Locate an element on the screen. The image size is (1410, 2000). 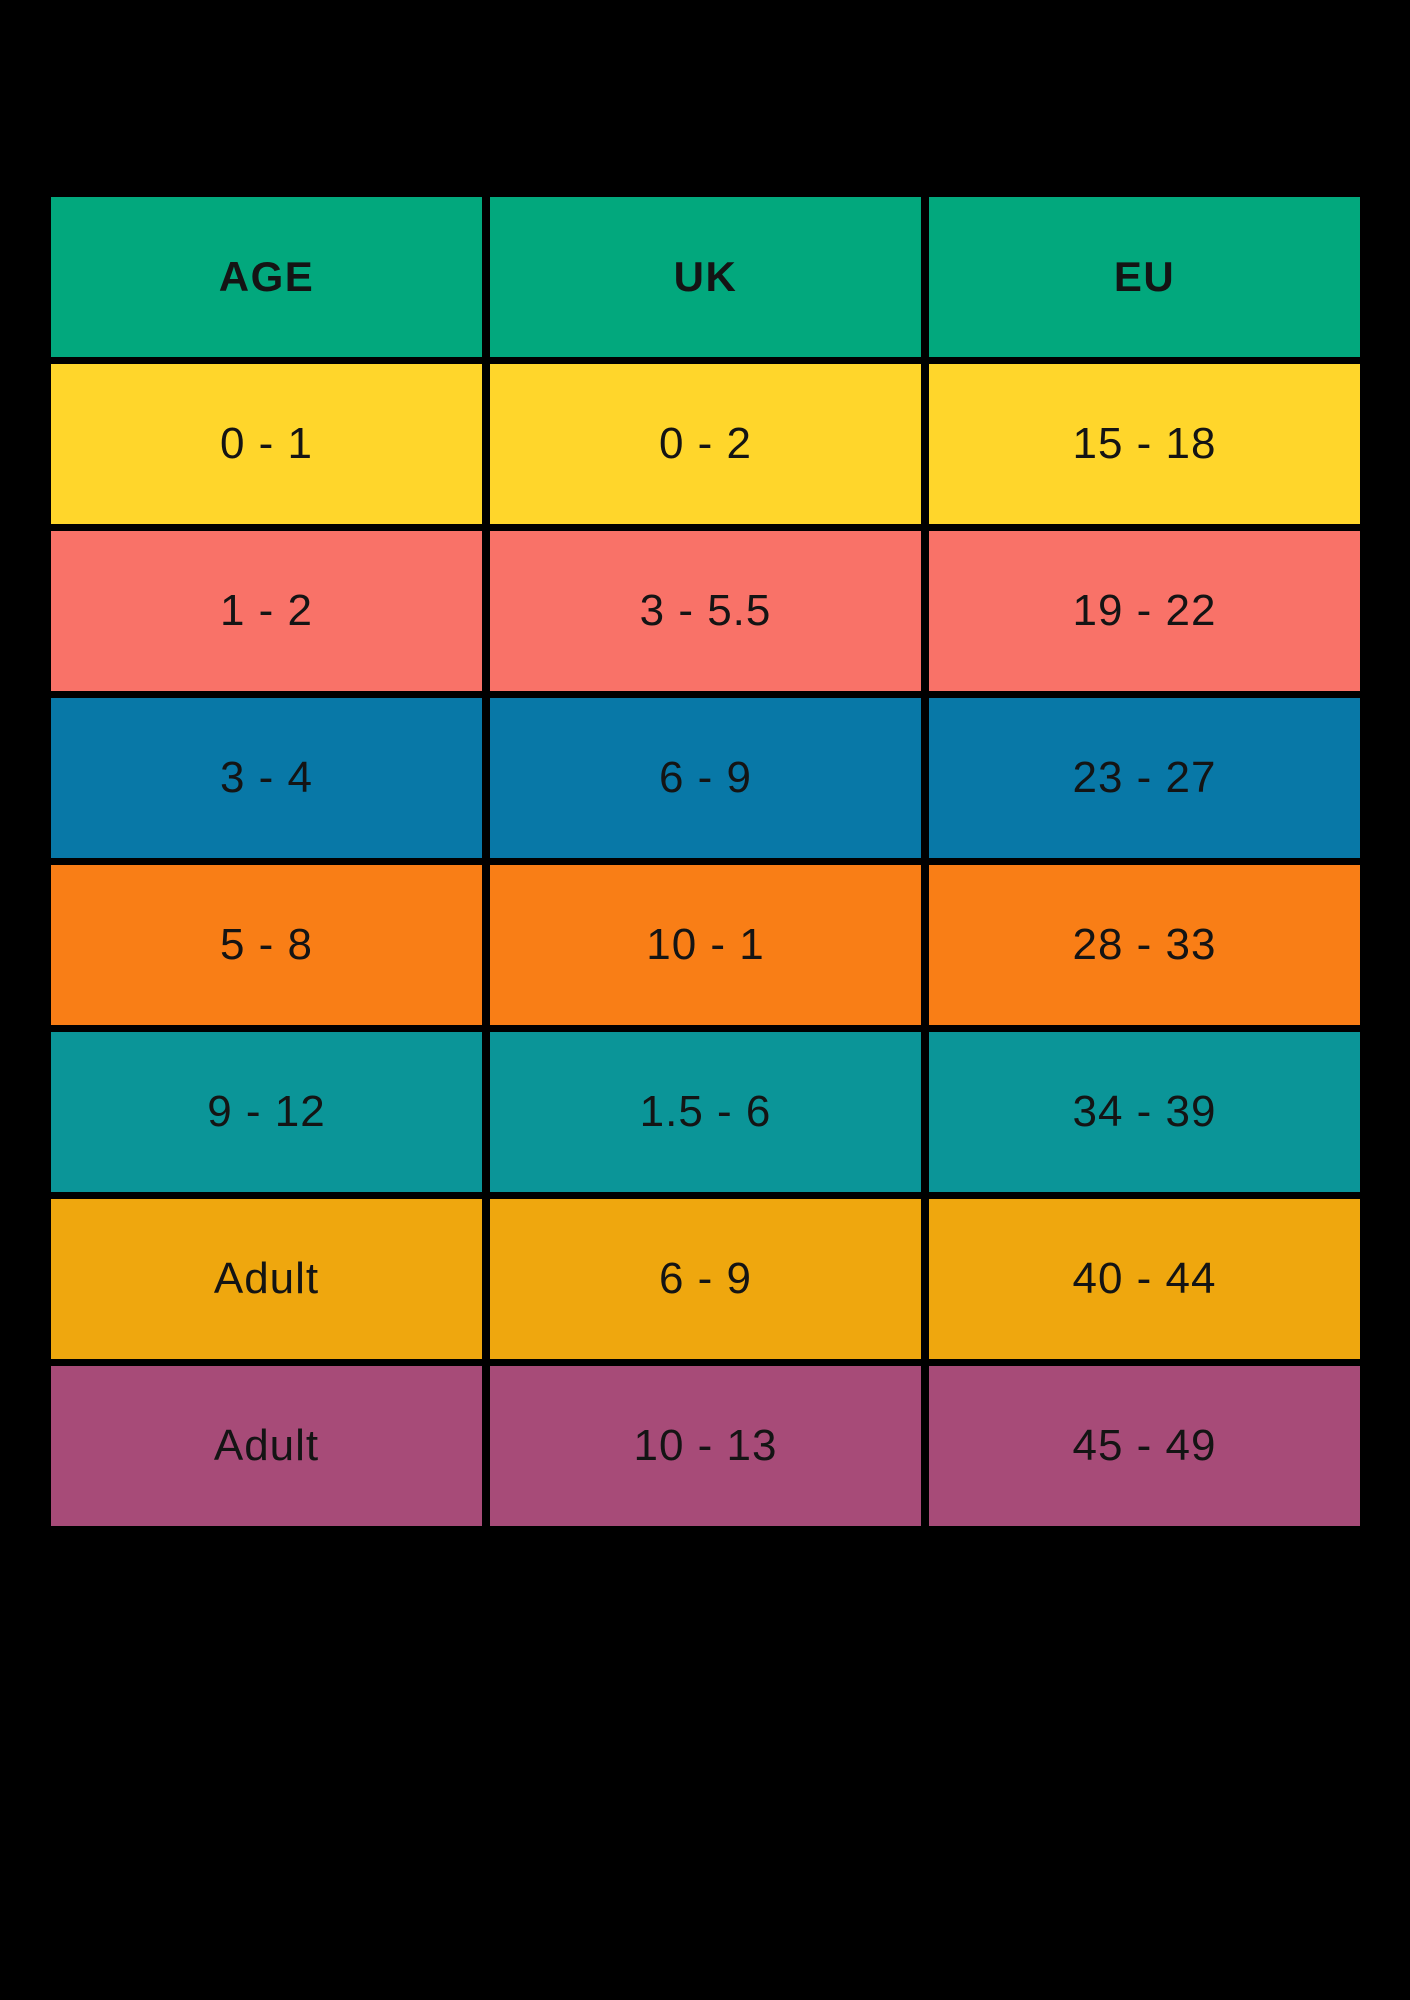
table-row: 5 - 8 10 - 1 28 - 33 is located at coordinates (705, 945).